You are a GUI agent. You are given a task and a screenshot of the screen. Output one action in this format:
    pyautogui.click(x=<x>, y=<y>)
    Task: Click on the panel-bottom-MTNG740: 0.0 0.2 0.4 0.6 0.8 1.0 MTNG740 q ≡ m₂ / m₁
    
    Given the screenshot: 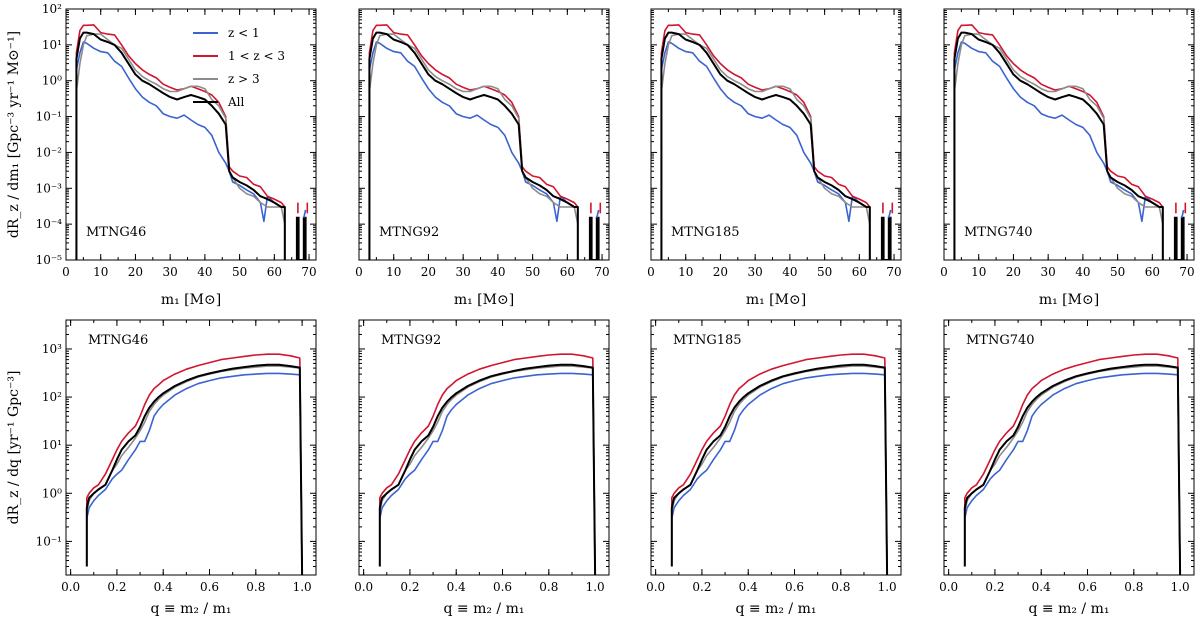 What is the action you would take?
    pyautogui.click(x=1067, y=468)
    